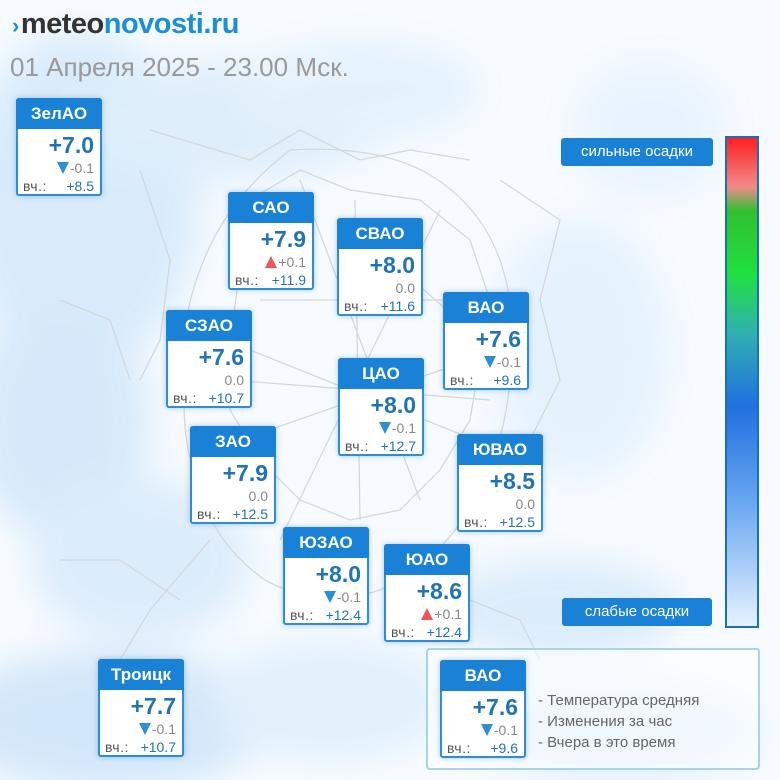 The height and width of the screenshot is (780, 780). What do you see at coordinates (58, 186) in the screenshot?
I see `yesterday-temperature: вч.: +8.5` at bounding box center [58, 186].